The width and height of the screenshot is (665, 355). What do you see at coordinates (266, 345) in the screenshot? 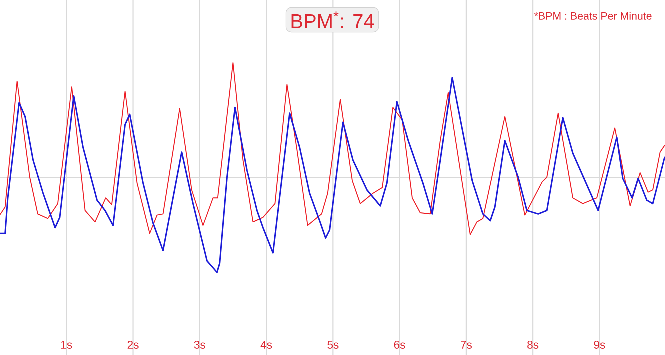
I see `x-tick-label: 4s` at bounding box center [266, 345].